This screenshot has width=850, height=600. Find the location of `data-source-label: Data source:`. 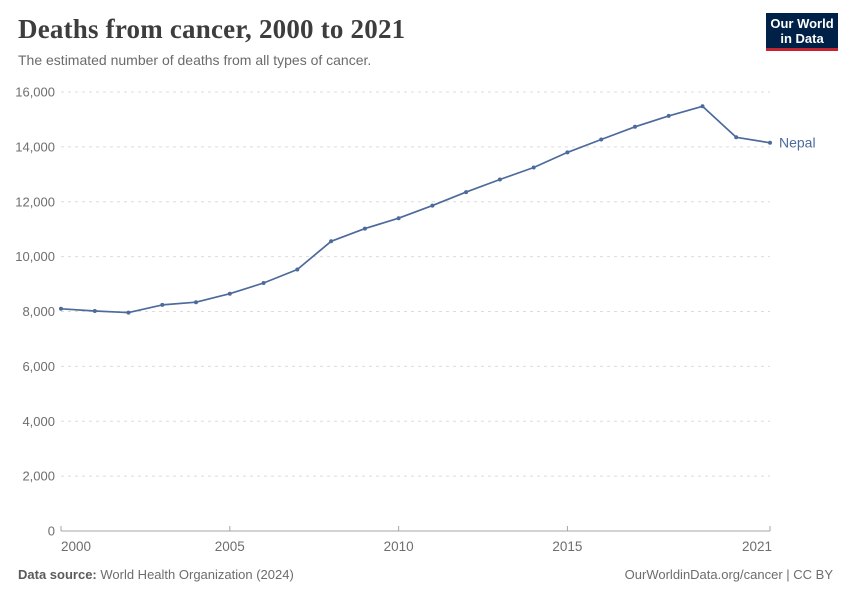

data-source-label: Data source: is located at coordinates (57, 574).